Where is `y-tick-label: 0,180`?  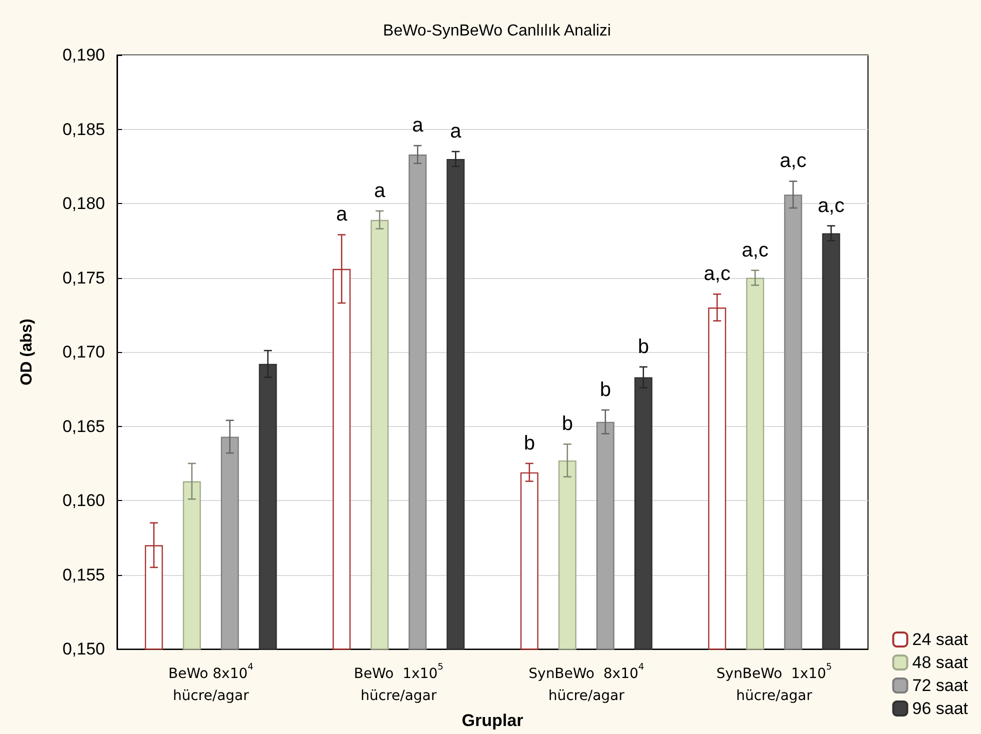
y-tick-label: 0,180 is located at coordinates (83, 204).